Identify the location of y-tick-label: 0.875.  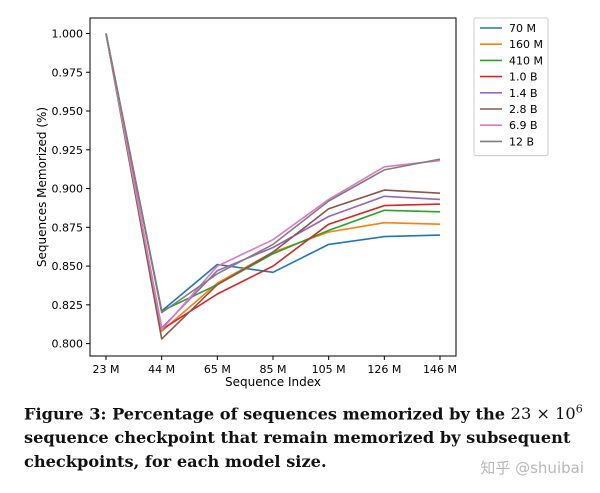
(68, 227).